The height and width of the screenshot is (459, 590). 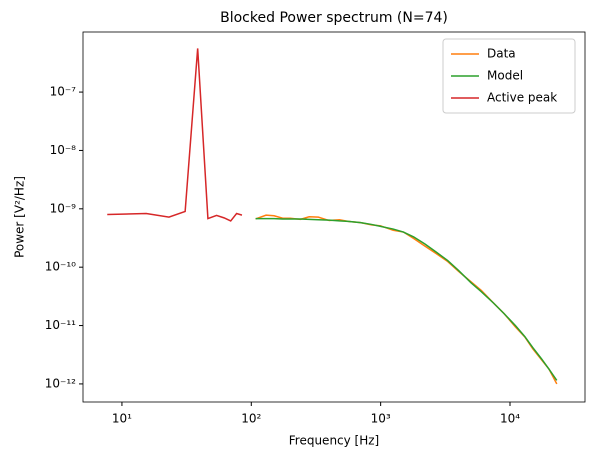 I want to click on y-tick-label: 10⁻⁹, so click(x=63, y=208).